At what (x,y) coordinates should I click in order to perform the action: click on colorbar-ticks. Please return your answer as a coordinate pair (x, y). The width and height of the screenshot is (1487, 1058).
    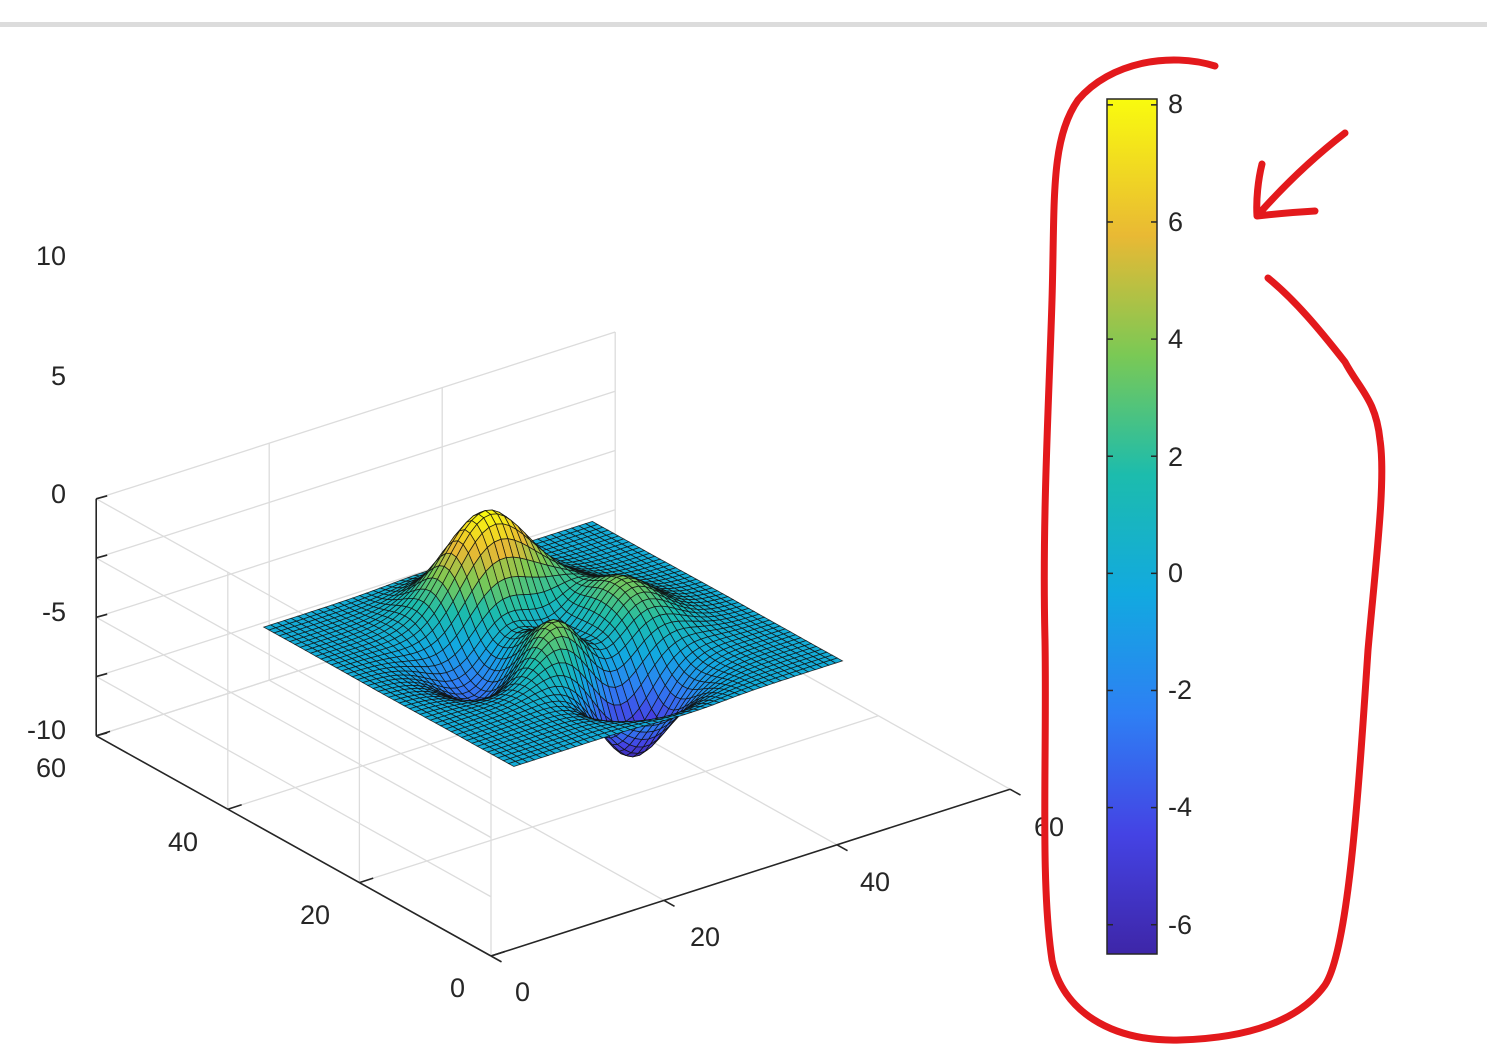
    Looking at the image, I should click on (1132, 515).